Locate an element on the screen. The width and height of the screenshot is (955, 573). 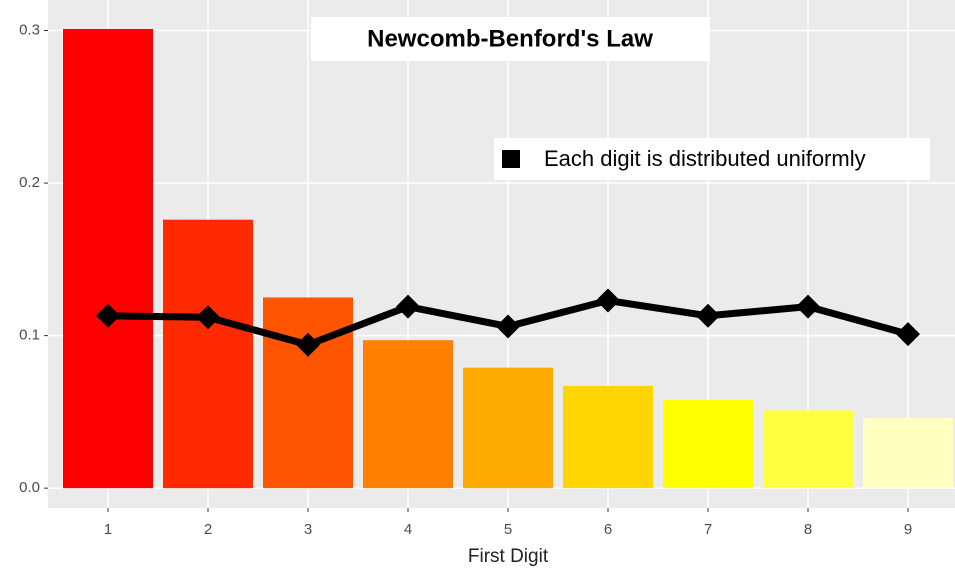
title-box is located at coordinates (510, 39).